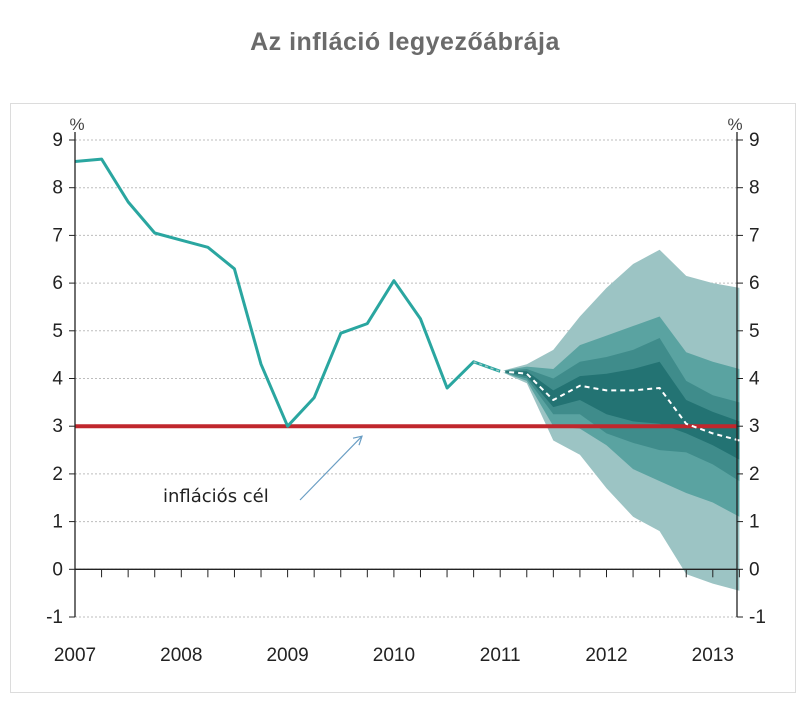  What do you see at coordinates (754, 331) in the screenshot?
I see `y-tick-label-right: 5` at bounding box center [754, 331].